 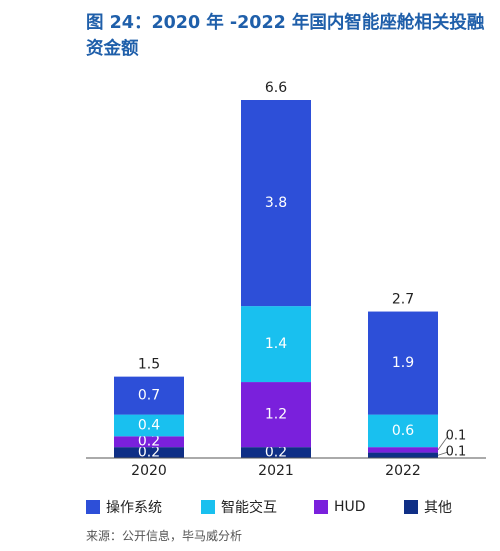 I want to click on data-label-2020-2: 0.4, so click(x=149, y=425).